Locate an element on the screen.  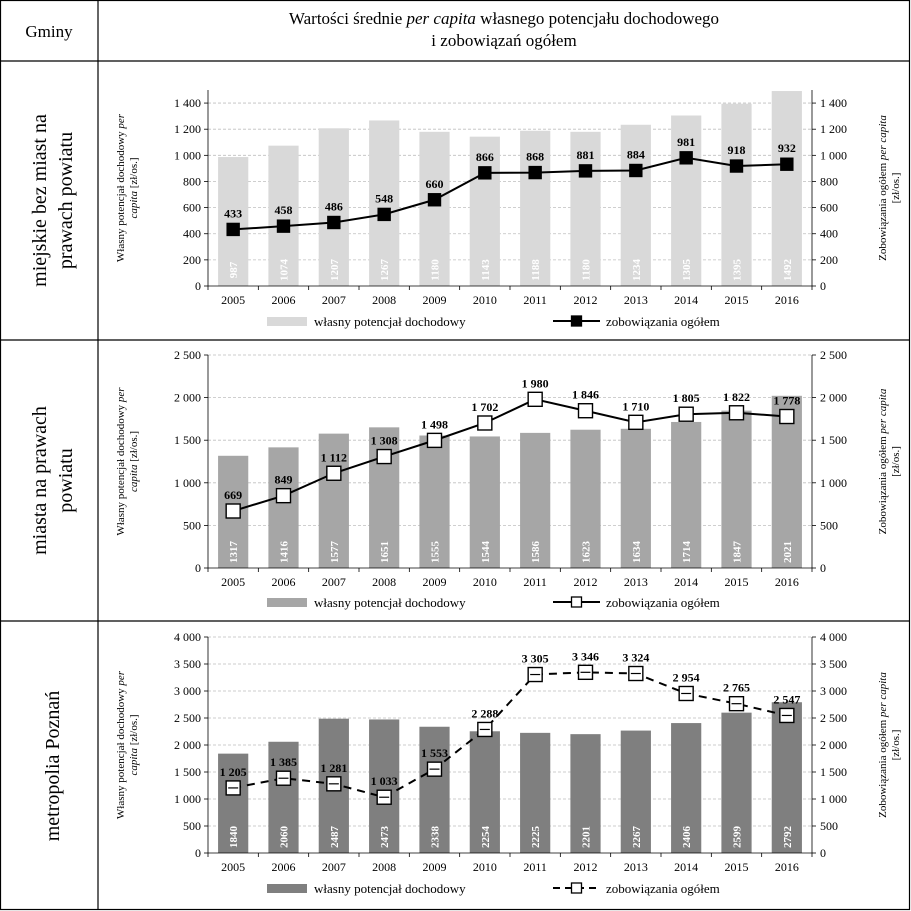
line-value-label: 881 is located at coordinates (586, 155).